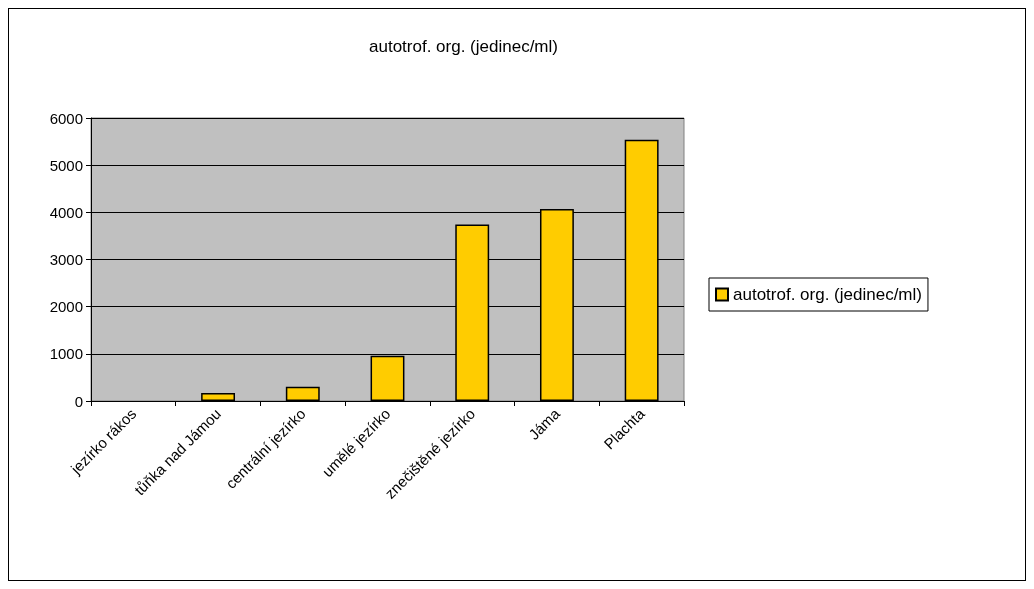  I want to click on y-tick-label: 5000, so click(66, 165).